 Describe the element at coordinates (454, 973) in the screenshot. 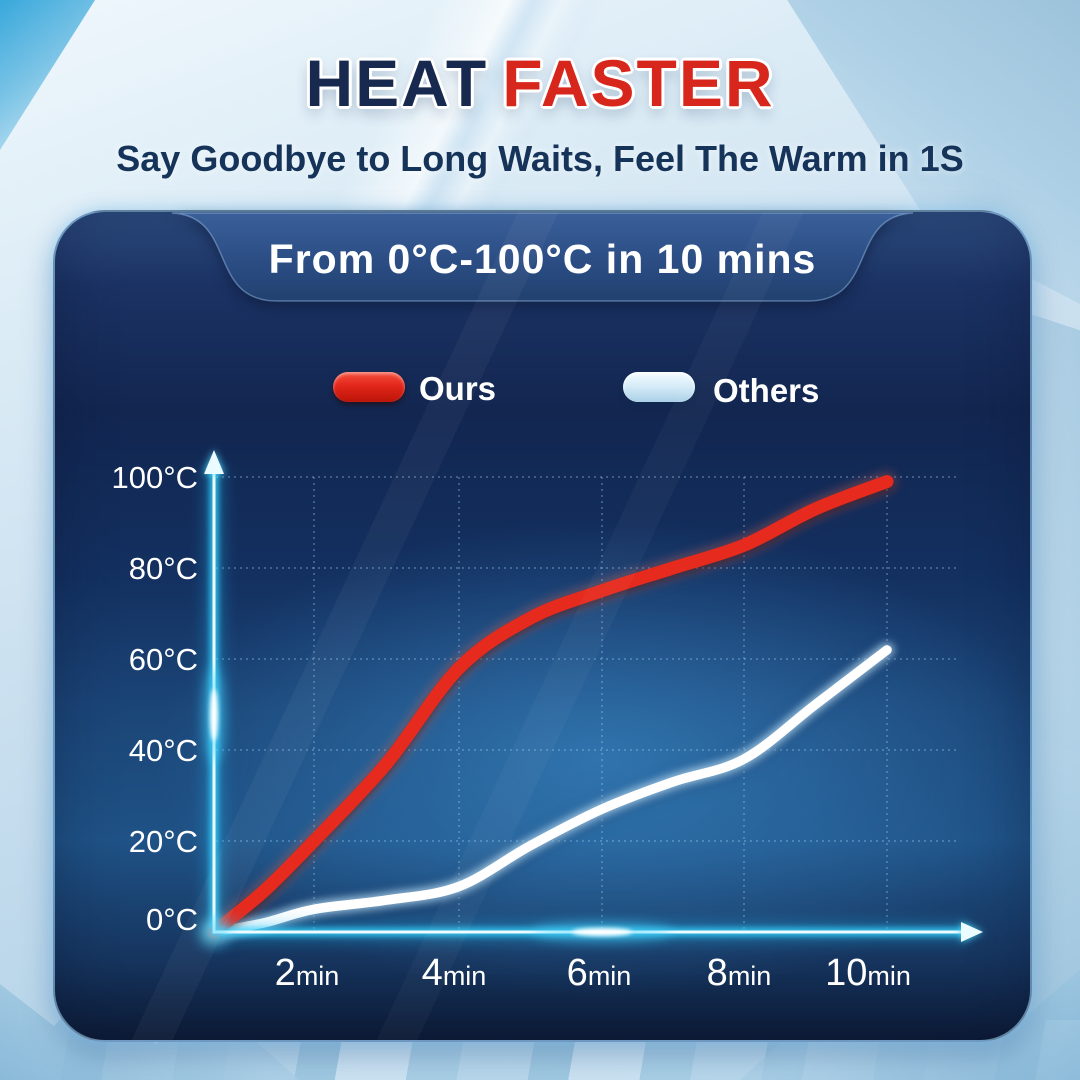

I see `x-tick-label-4min: 4min` at that location.